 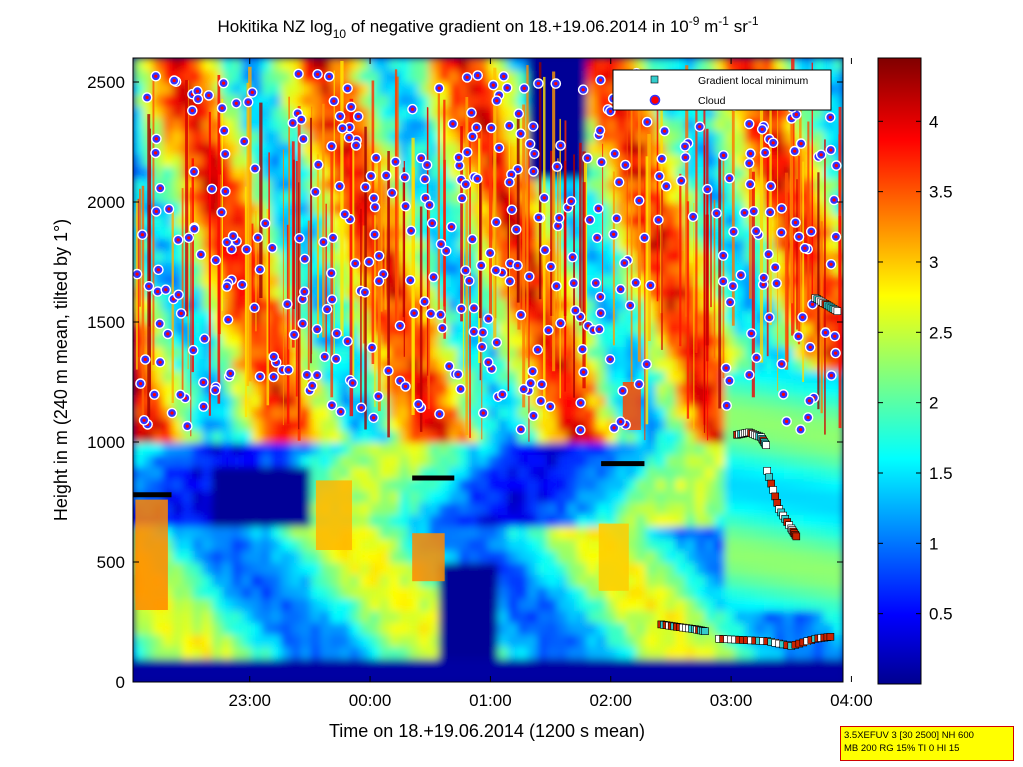 I want to click on heatmap-blob, so click(x=613, y=557).